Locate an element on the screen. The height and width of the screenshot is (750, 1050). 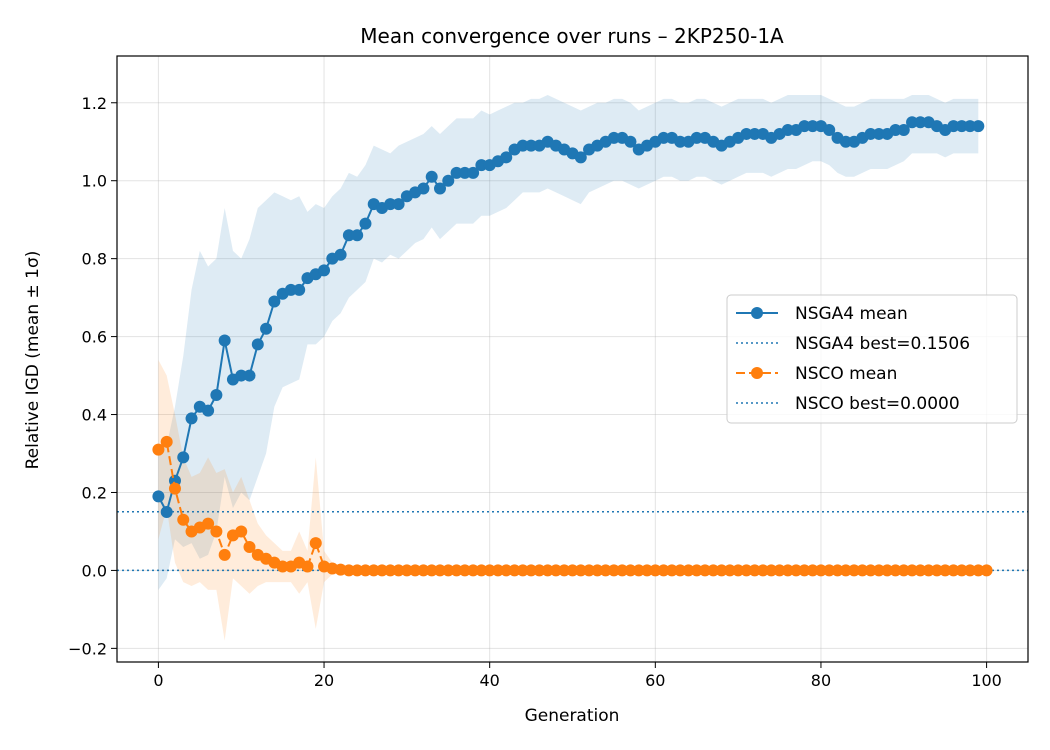
y-axis-label: Relative IGD (mean ± 1σ) is located at coordinates (33, 360).